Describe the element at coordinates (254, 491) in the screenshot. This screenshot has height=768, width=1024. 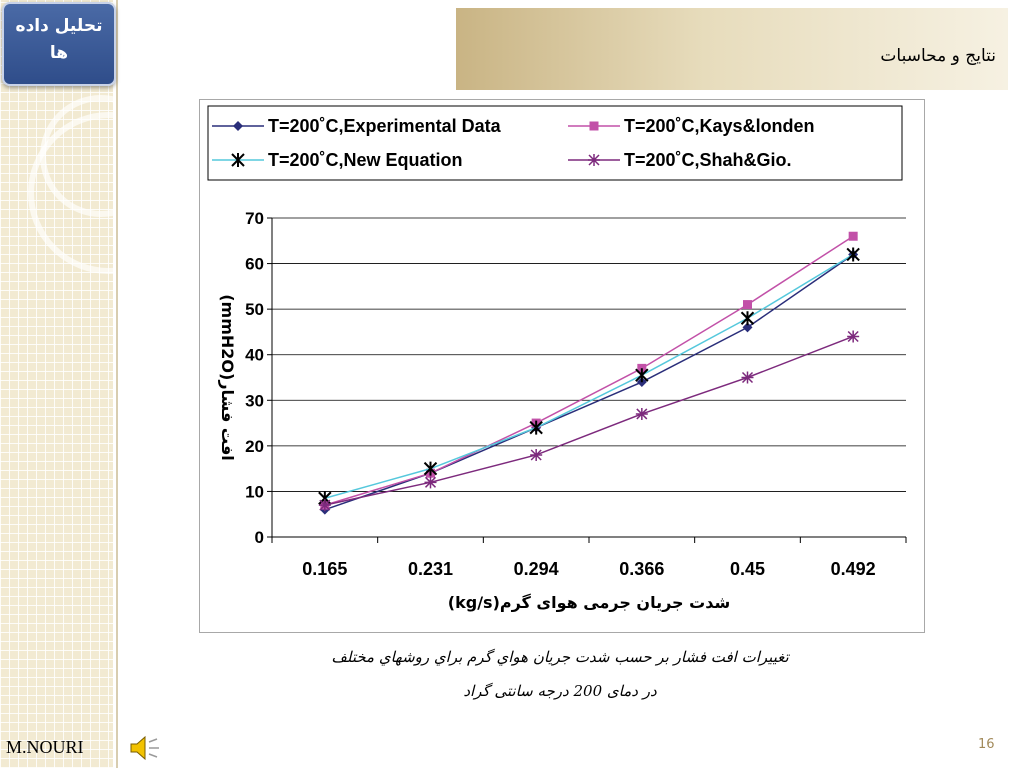
I see `y-tick-label-1: 10` at that location.